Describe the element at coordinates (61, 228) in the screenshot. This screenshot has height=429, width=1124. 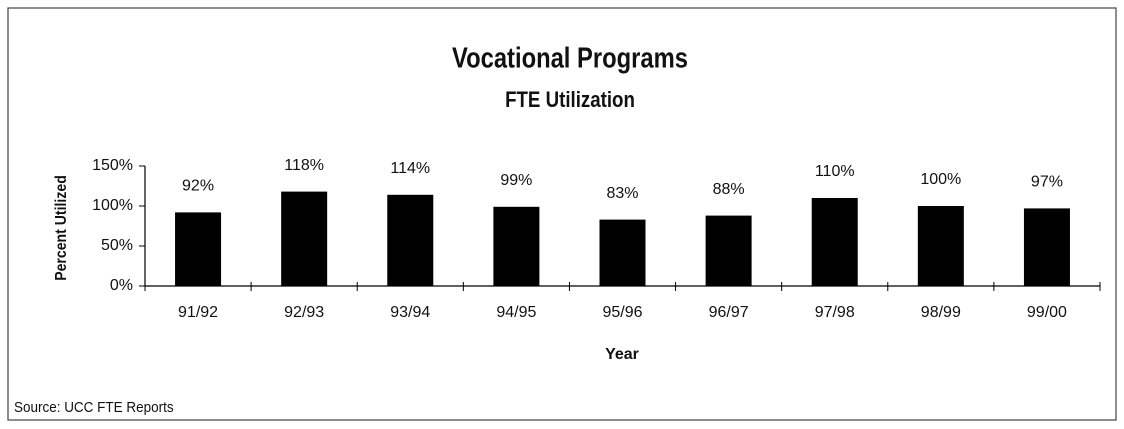
I see `y-axis-label: Percent Utilized` at that location.